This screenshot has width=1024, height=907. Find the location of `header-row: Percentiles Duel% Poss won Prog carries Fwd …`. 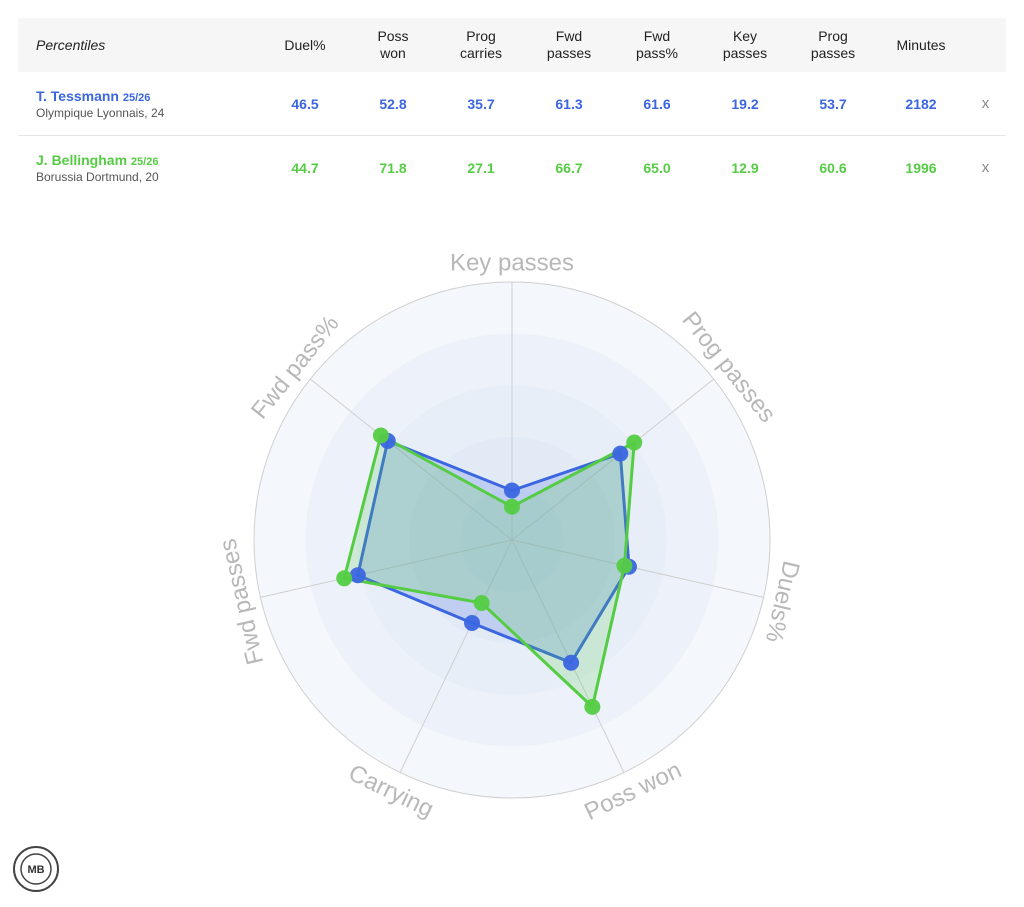

header-row: Percentiles Duel% Poss won Prog carries Fwd … is located at coordinates (512, 45).